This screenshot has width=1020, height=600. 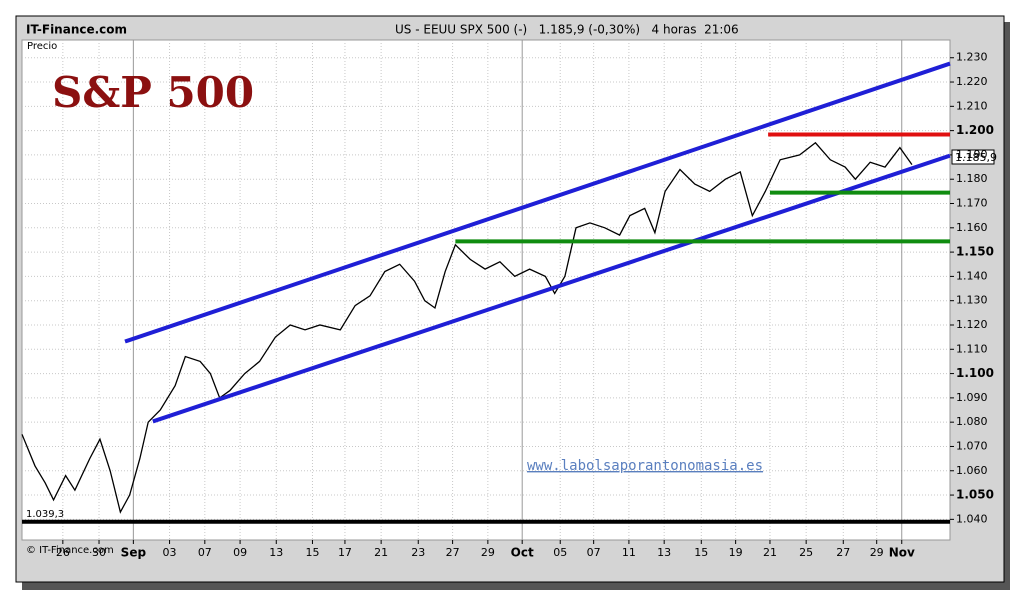 What do you see at coordinates (418, 552) in the screenshot?
I see `x-tick-label: 23` at bounding box center [418, 552].